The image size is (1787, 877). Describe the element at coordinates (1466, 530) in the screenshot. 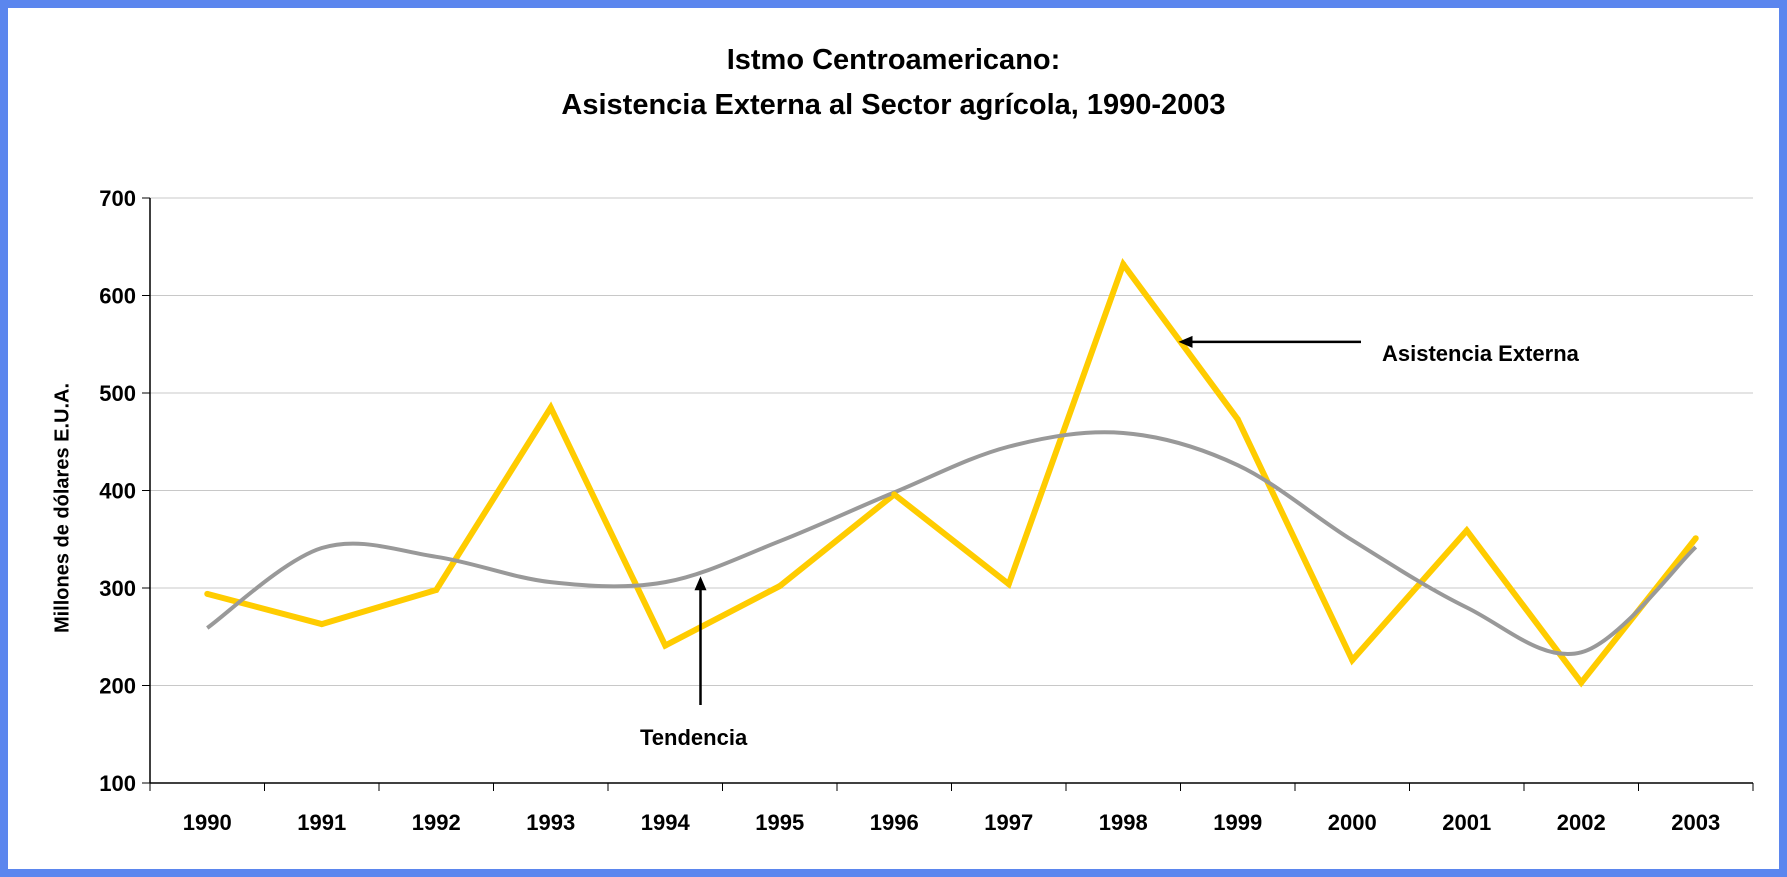

I see `point-asistencia-2001` at that location.